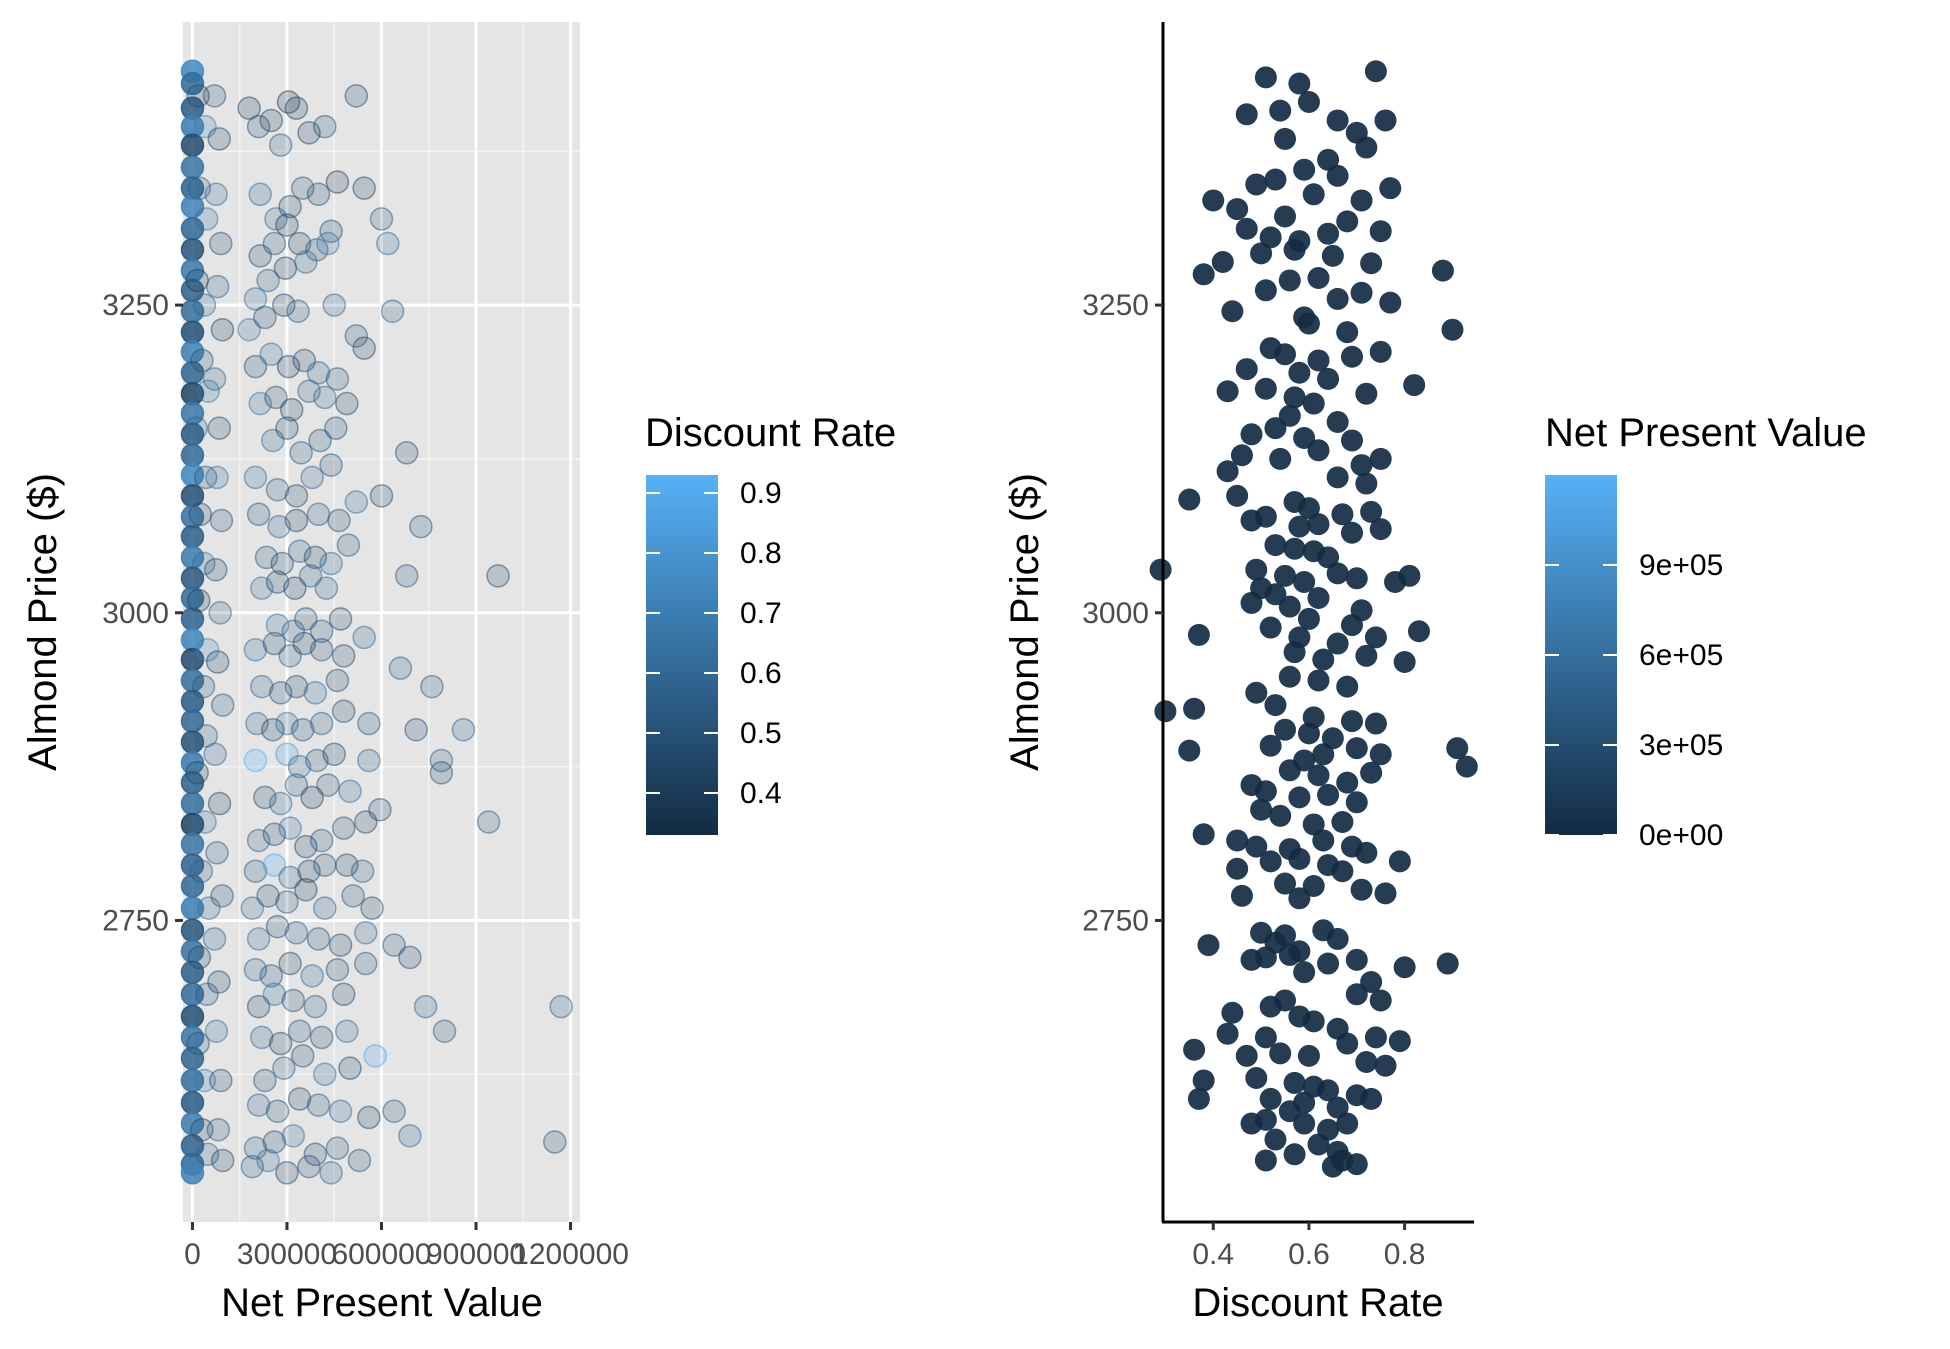  Describe the element at coordinates (714, 643) in the screenshot. I see `left-legend-ticks: 0.4 0.5 0.6 0.7 0.8 0.9` at that location.